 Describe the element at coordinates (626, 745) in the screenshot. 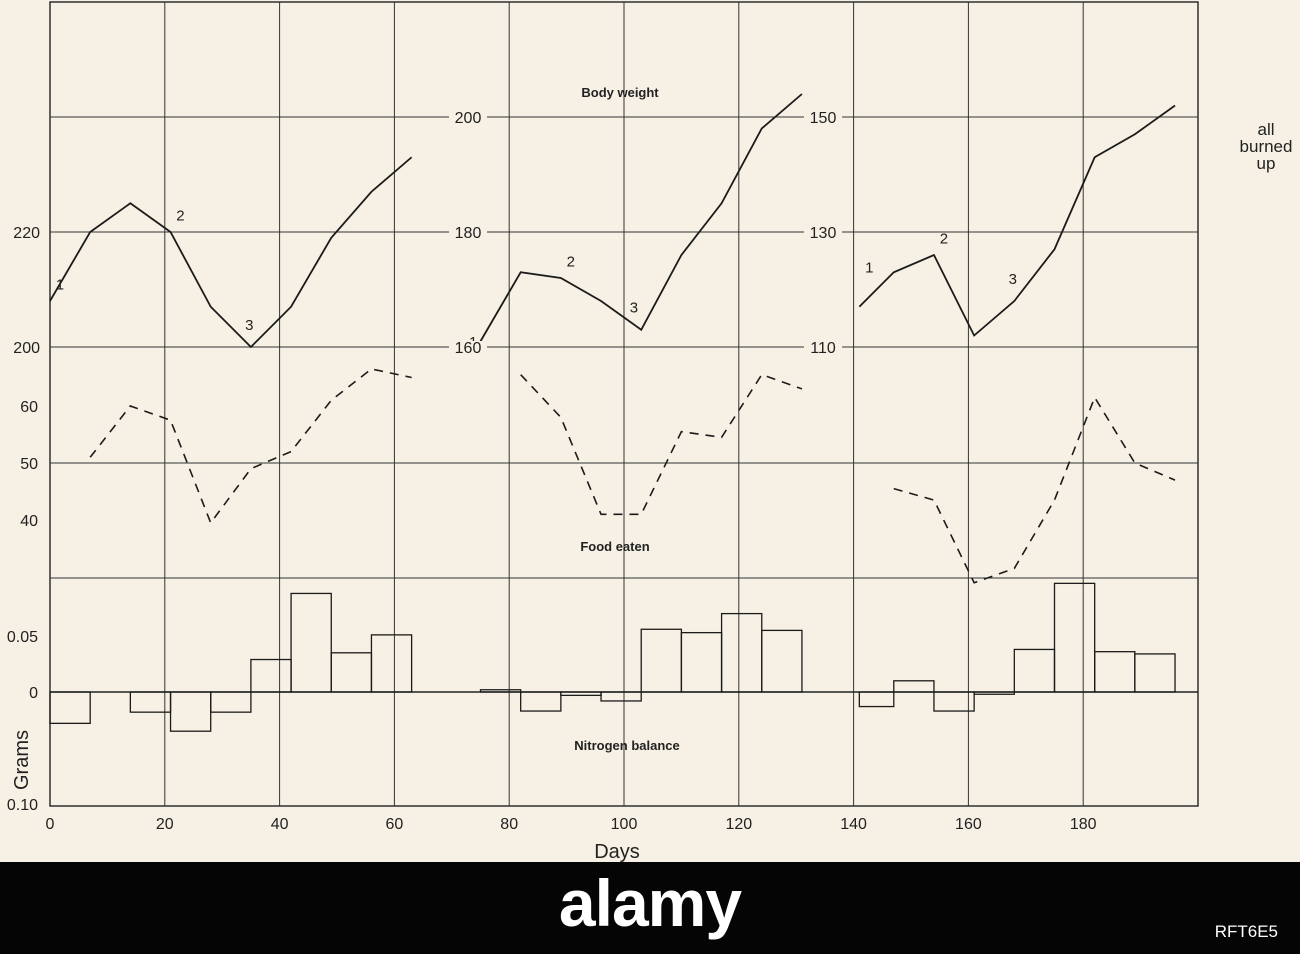

I see `panel-label-nitrogen-balance: Nitrogen balance` at that location.